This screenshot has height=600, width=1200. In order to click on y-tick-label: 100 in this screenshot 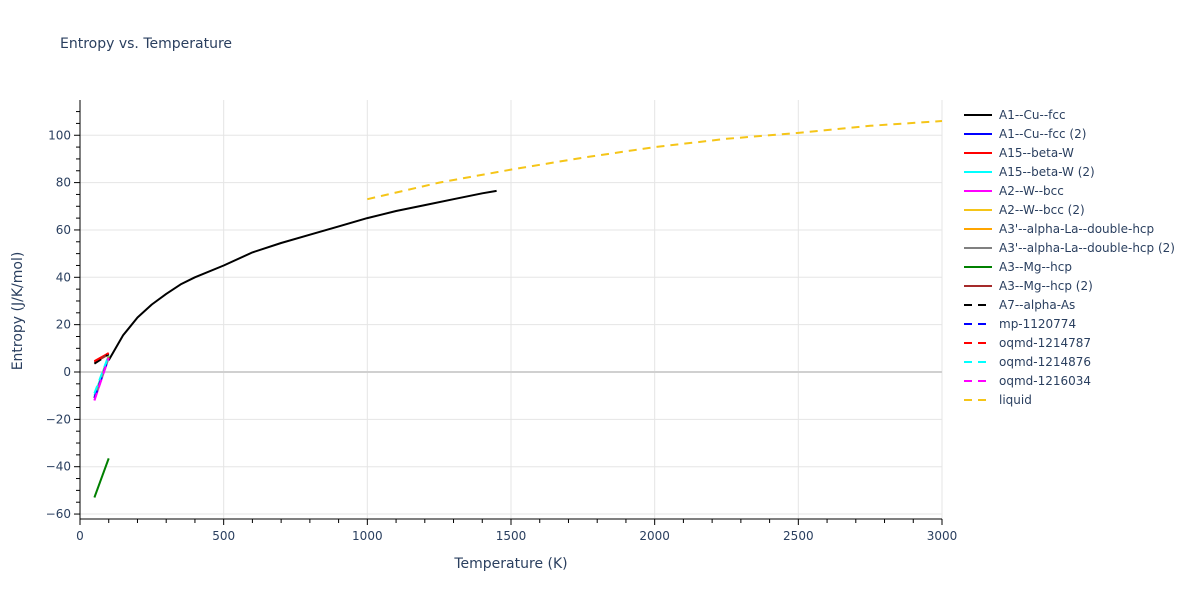, I will do `click(59, 135)`.